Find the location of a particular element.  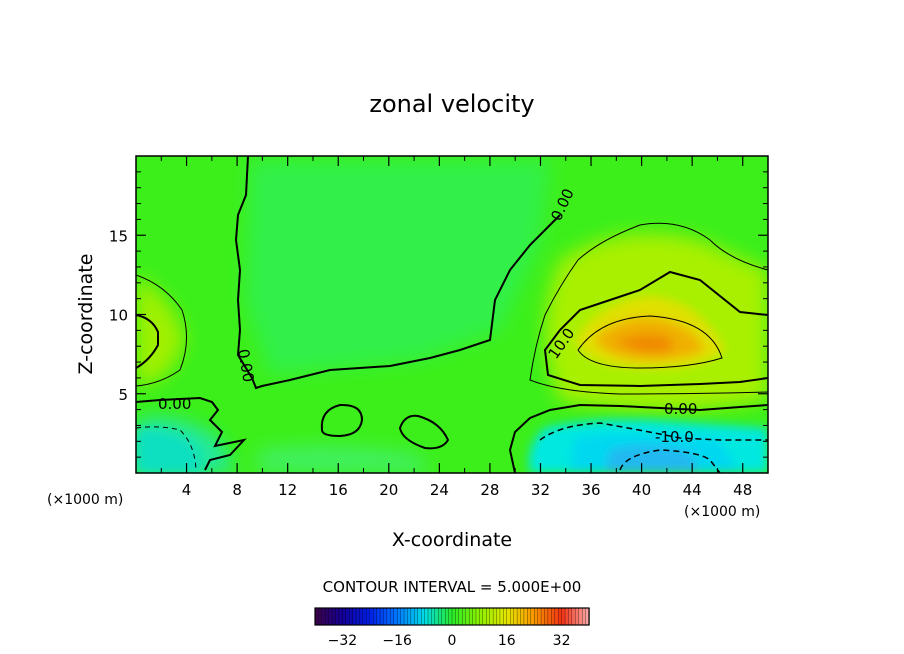

contour-label-minus-ten: -10.0 is located at coordinates (674, 437).